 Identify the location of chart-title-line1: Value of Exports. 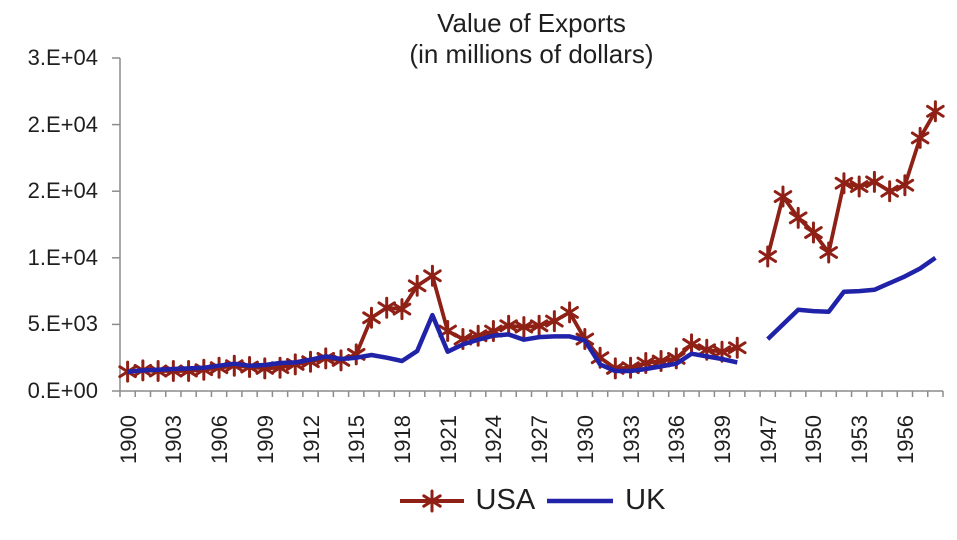
(531, 23).